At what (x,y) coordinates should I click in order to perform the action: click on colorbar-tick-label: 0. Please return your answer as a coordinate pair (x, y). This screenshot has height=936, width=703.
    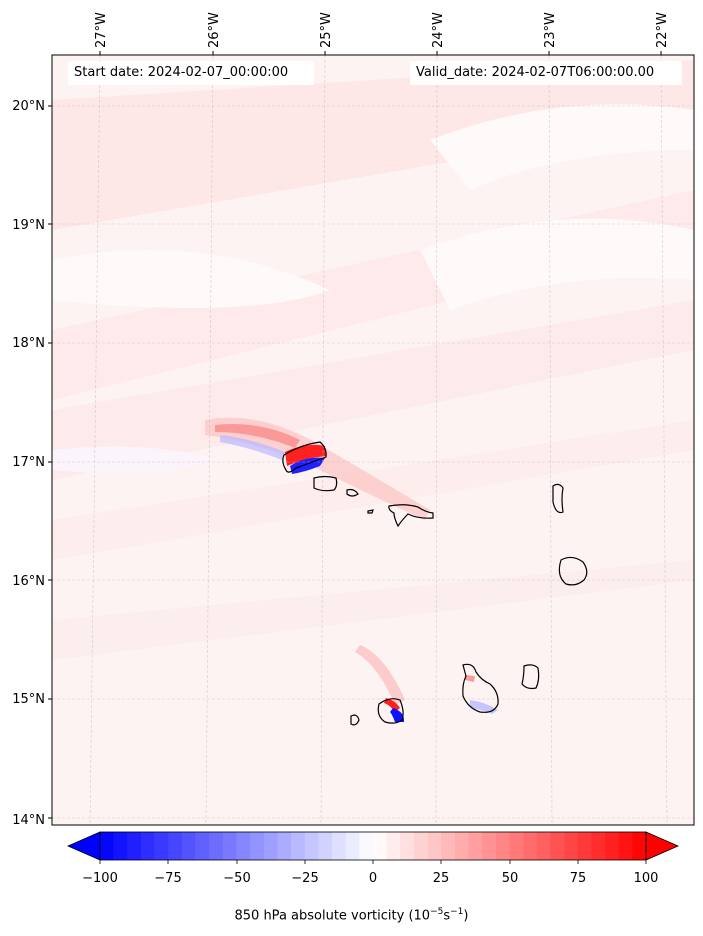
    Looking at the image, I should click on (373, 878).